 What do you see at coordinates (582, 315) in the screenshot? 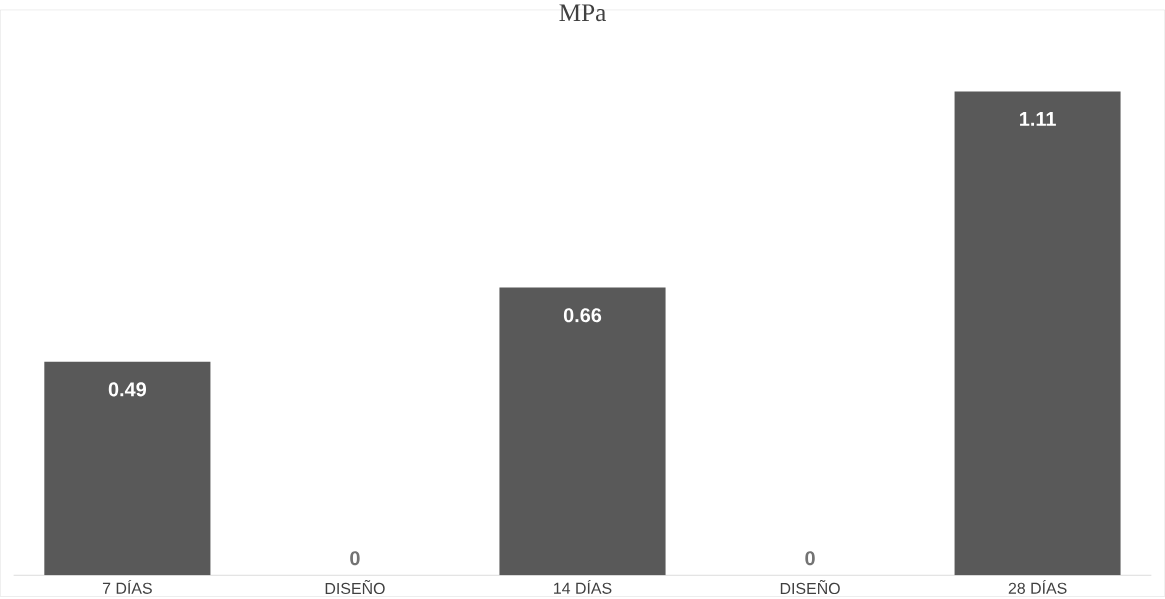
I see `data-label: 0.66` at bounding box center [582, 315].